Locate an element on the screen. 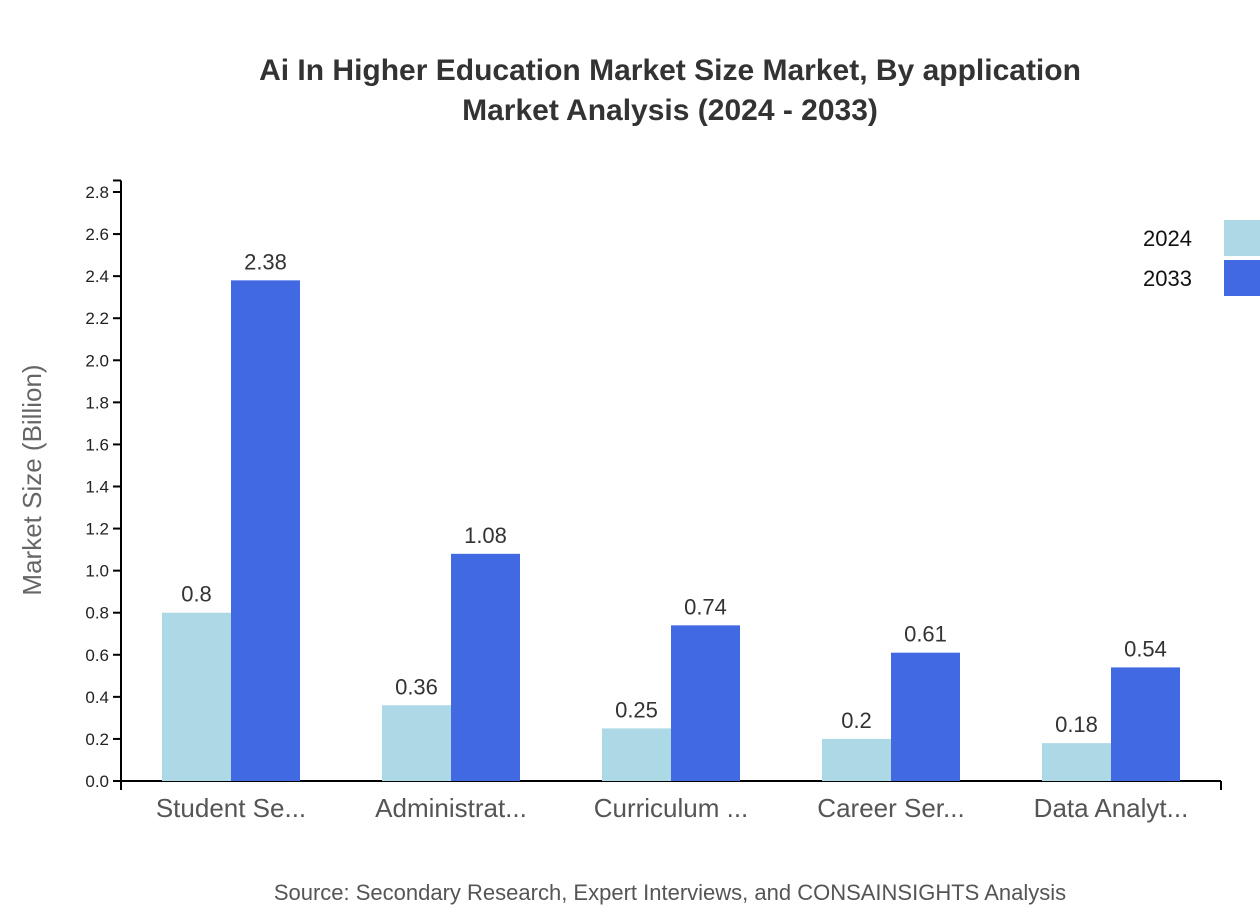 This screenshot has width=1260, height=920. y-tick-label: 0.8 is located at coordinates (97, 613).